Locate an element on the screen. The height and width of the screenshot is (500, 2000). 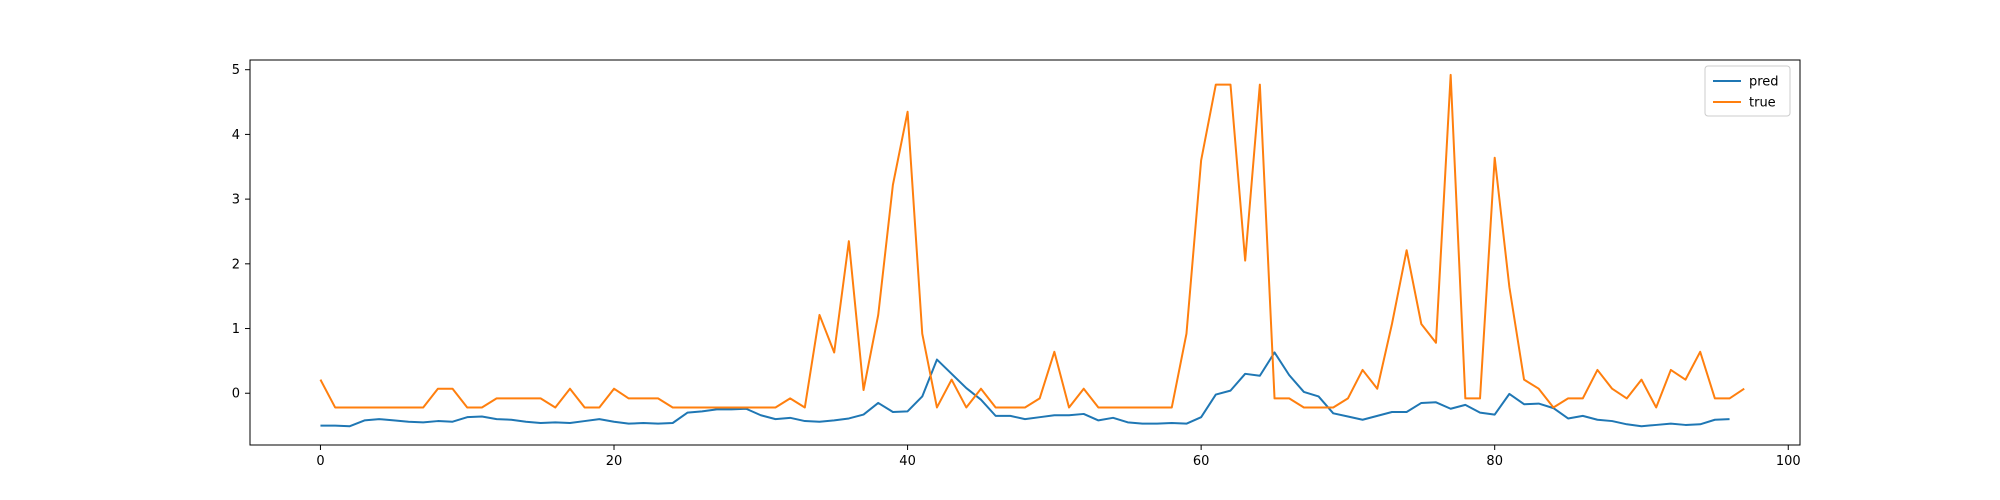
y-tick-label: 1 is located at coordinates (236, 329).